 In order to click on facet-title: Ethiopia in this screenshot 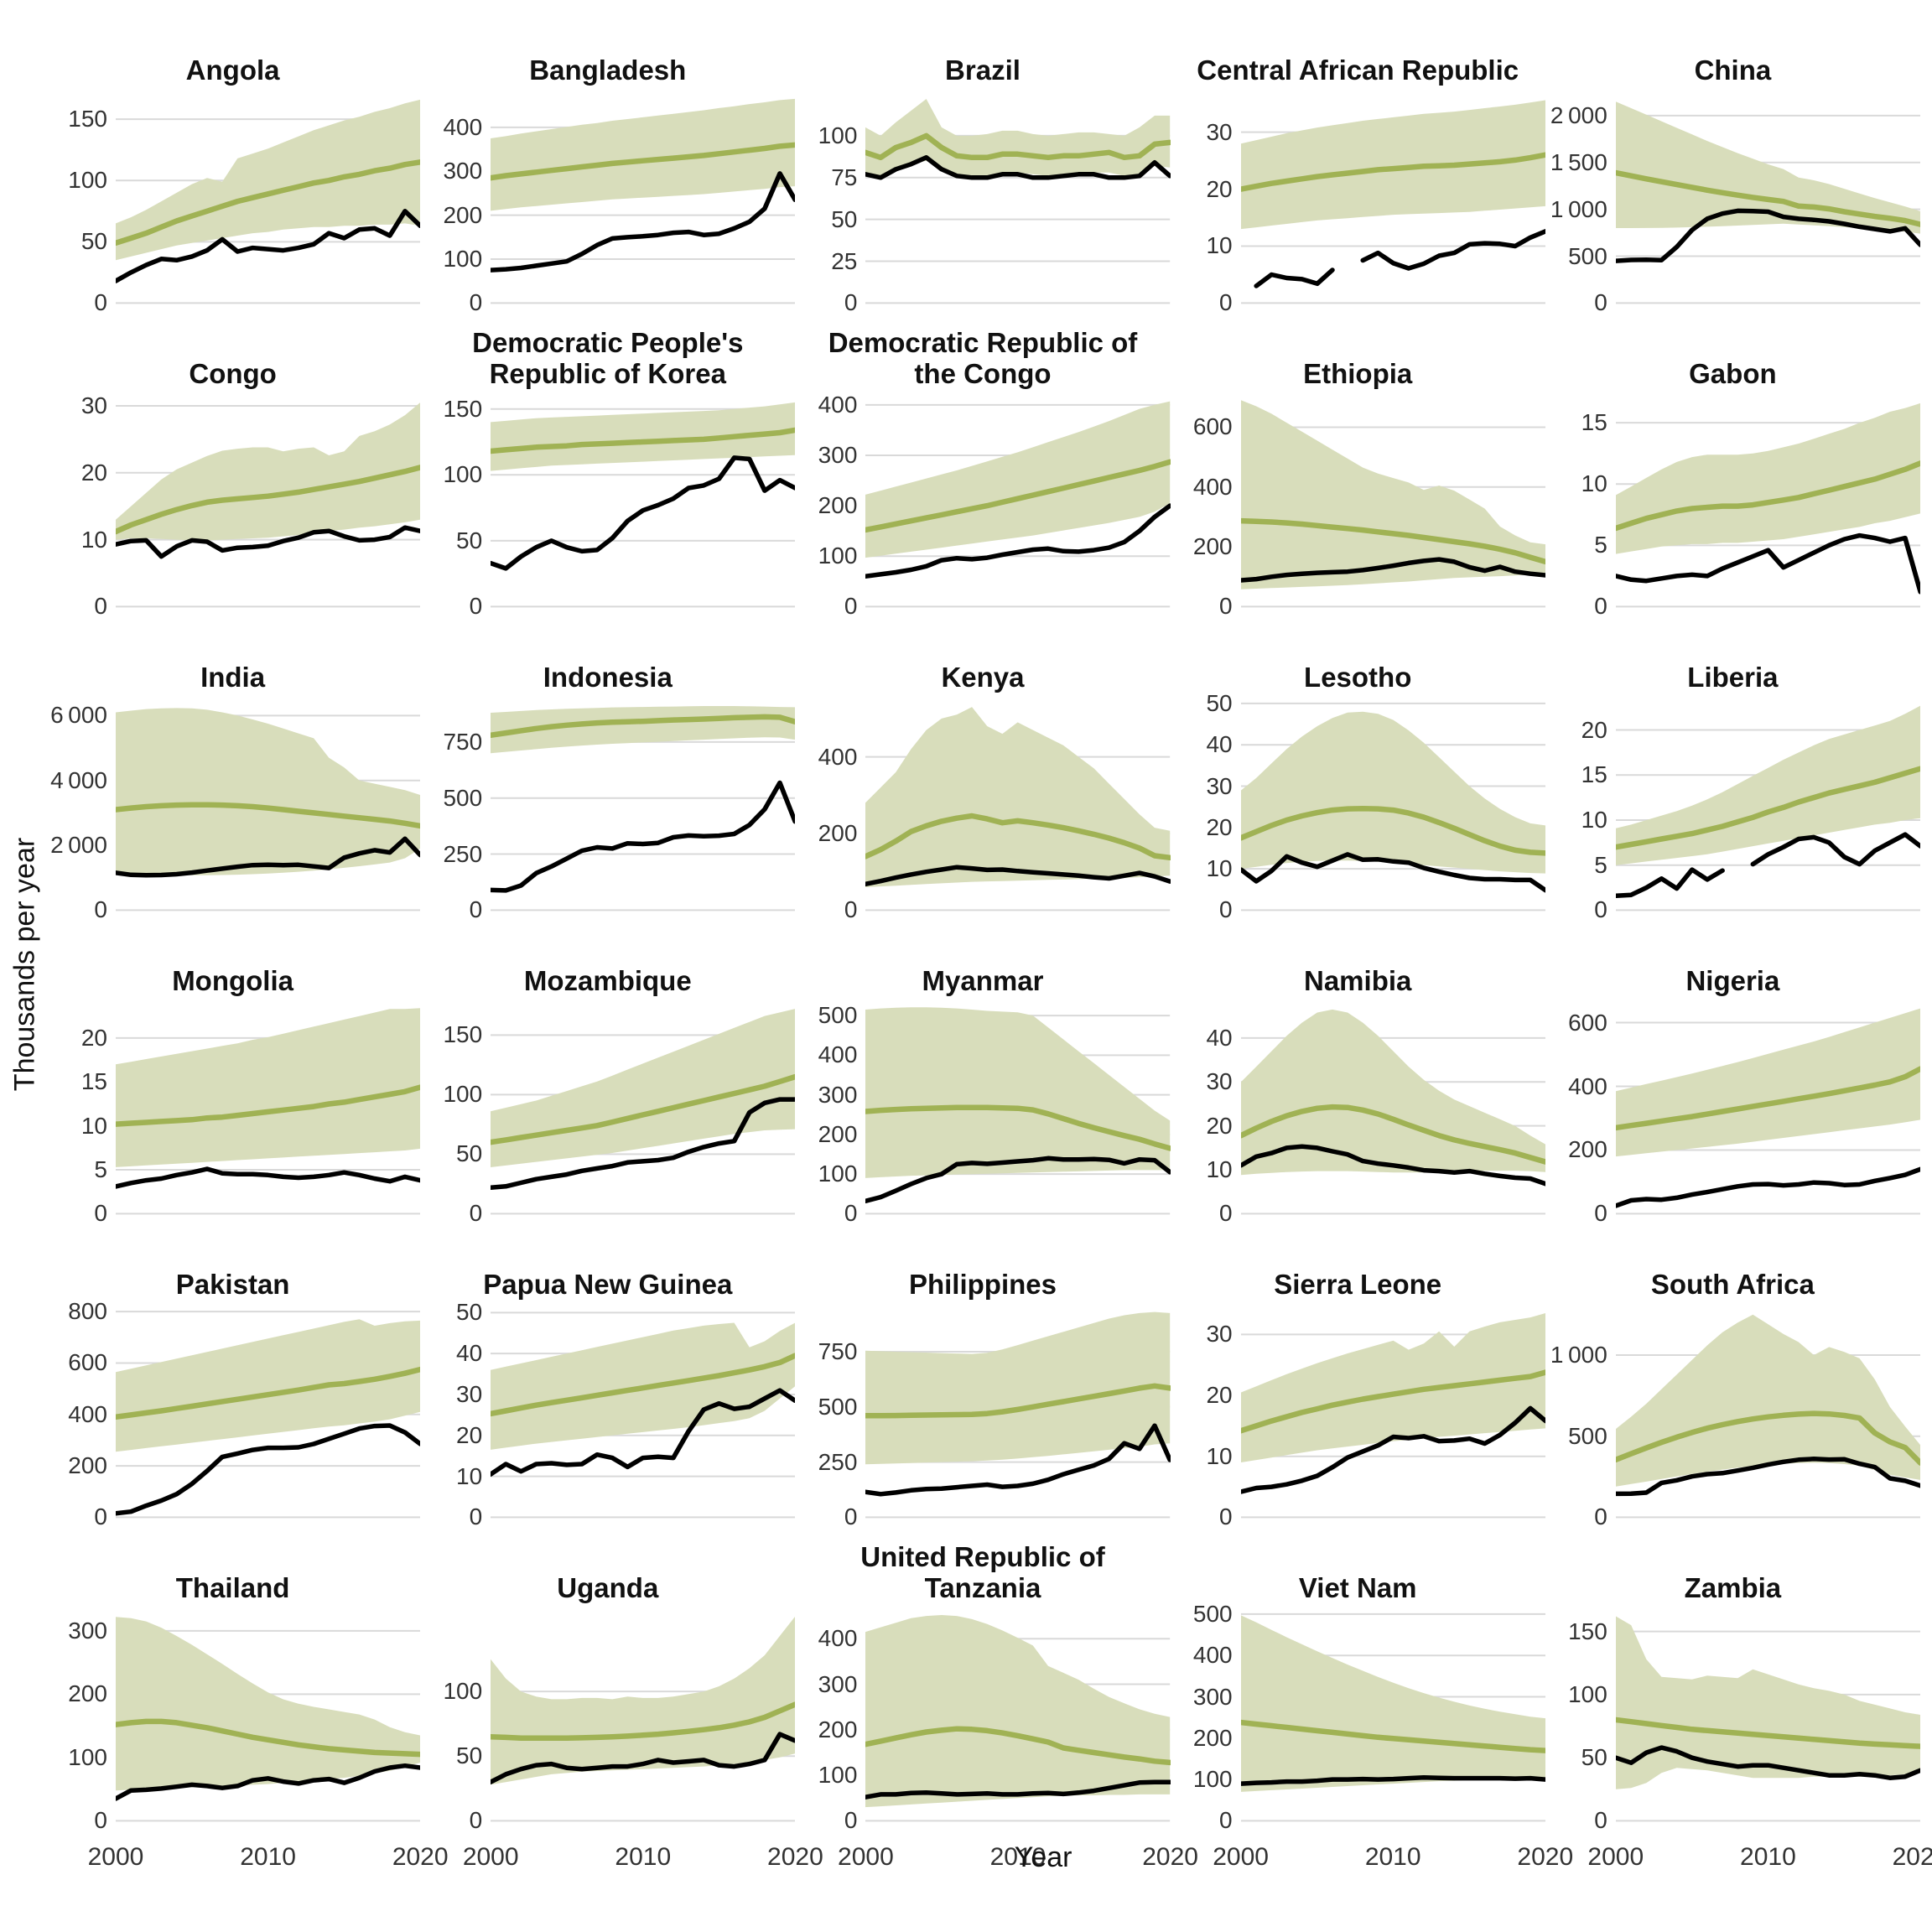, I will do `click(1358, 373)`.